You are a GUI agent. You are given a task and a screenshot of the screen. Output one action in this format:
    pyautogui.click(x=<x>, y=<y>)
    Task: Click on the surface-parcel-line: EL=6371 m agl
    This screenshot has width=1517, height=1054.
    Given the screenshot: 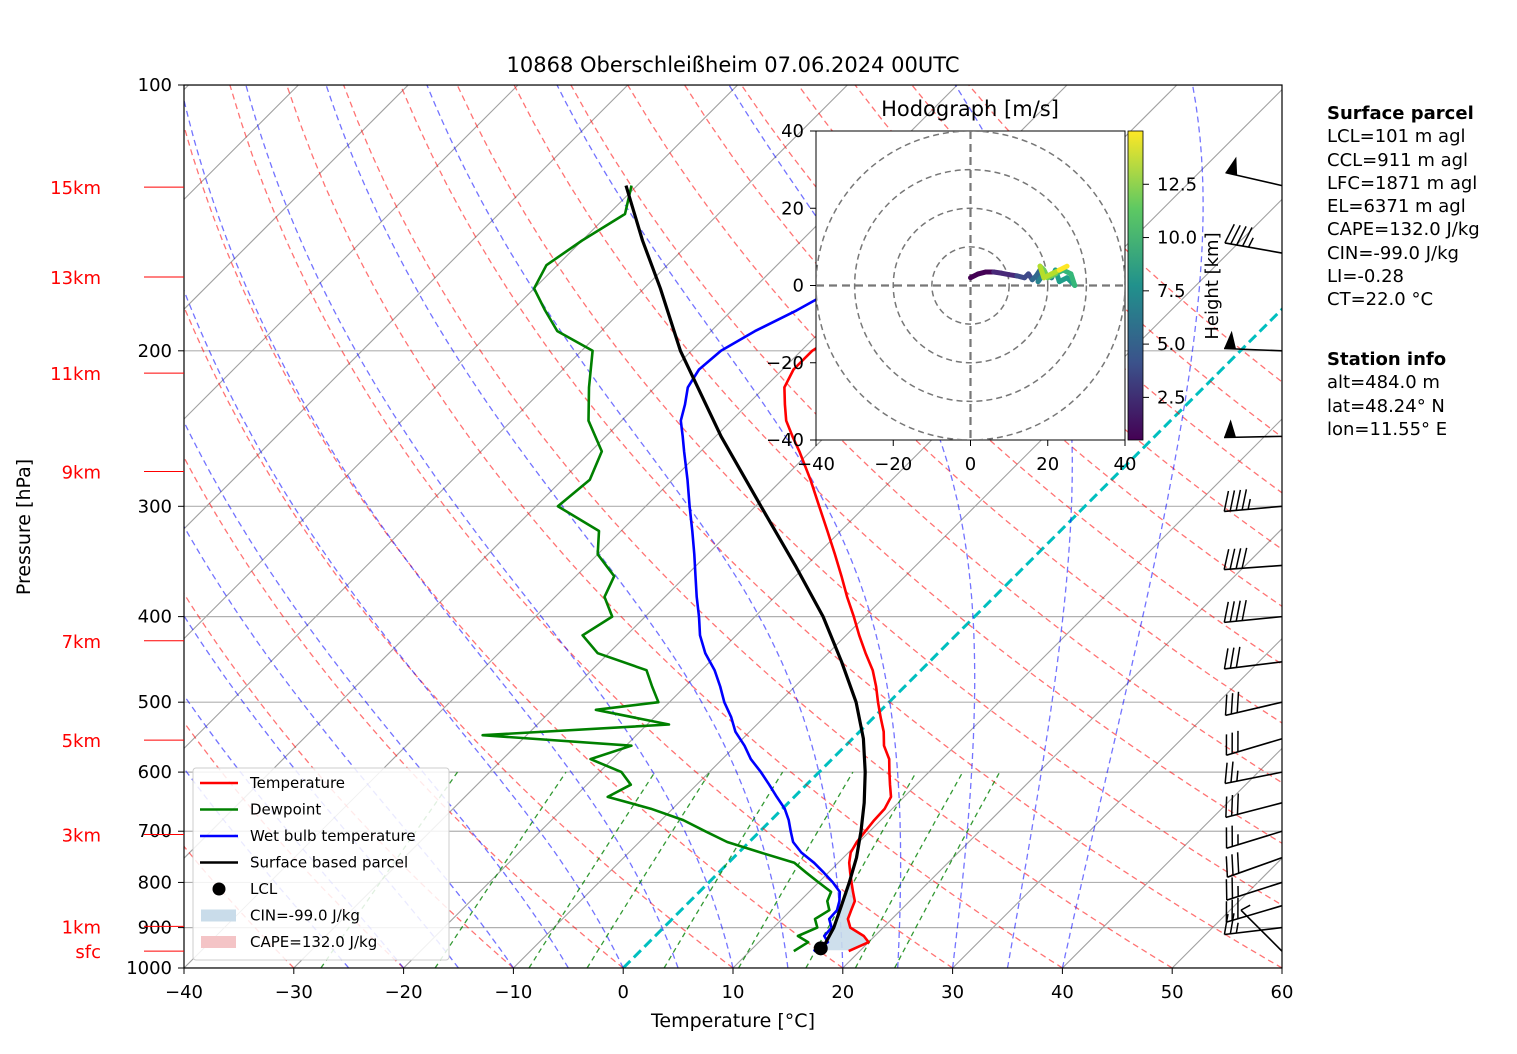 What is the action you would take?
    pyautogui.click(x=1396, y=207)
    